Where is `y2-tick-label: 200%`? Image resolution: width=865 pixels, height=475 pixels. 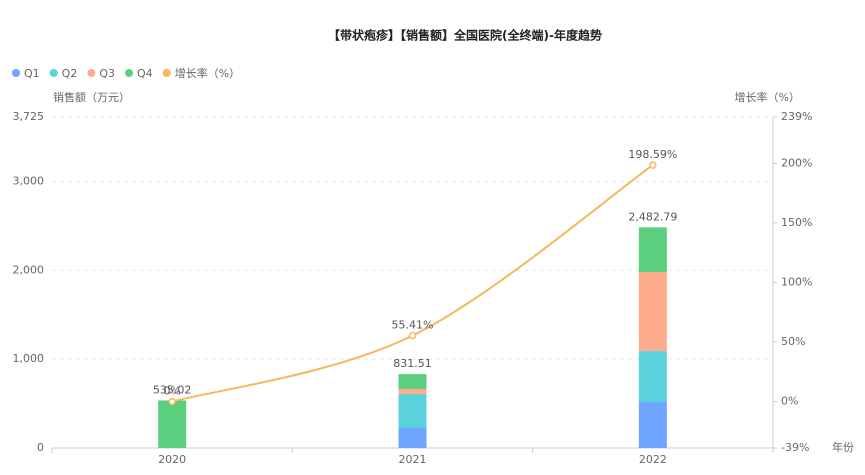
y2-tick-label: 200% is located at coordinates (796, 162).